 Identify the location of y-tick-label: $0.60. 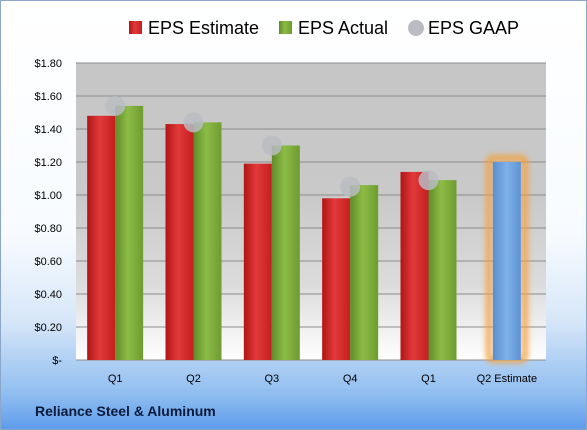
(48, 262).